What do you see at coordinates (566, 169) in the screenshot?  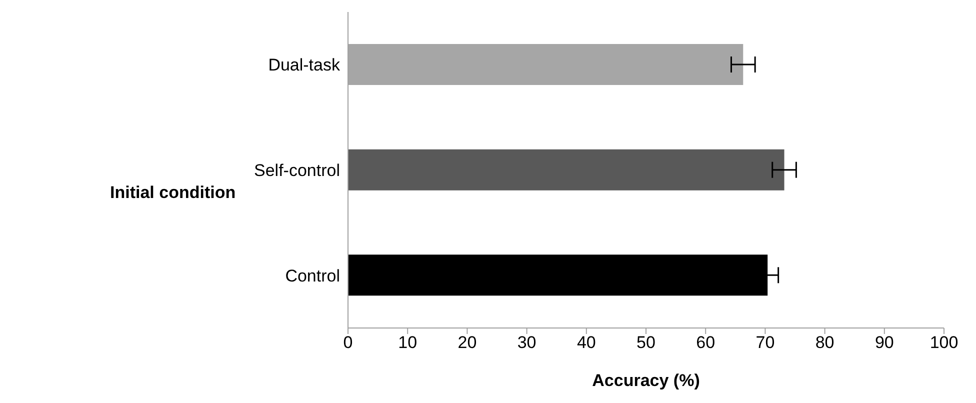 I see `bar` at bounding box center [566, 169].